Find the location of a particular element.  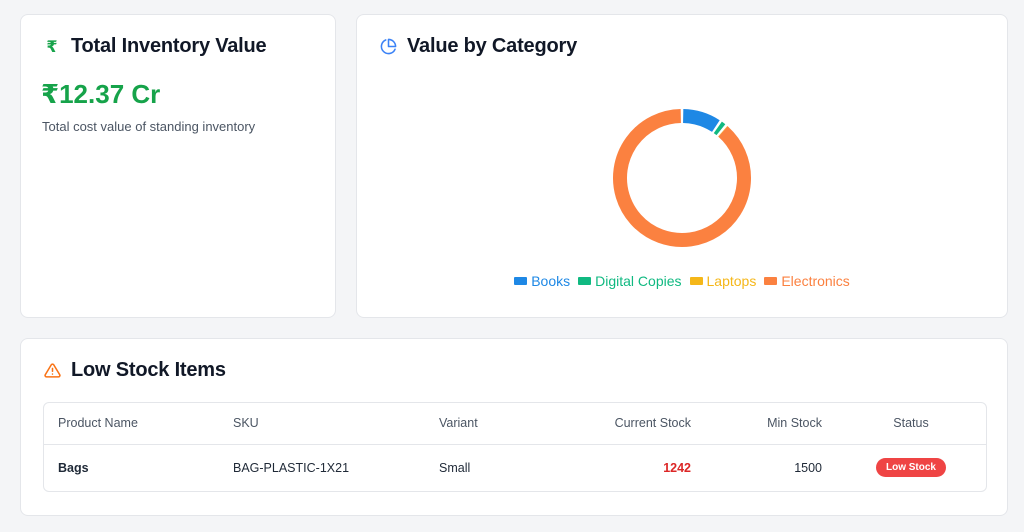

column-header-variant: Variant is located at coordinates (485, 424).